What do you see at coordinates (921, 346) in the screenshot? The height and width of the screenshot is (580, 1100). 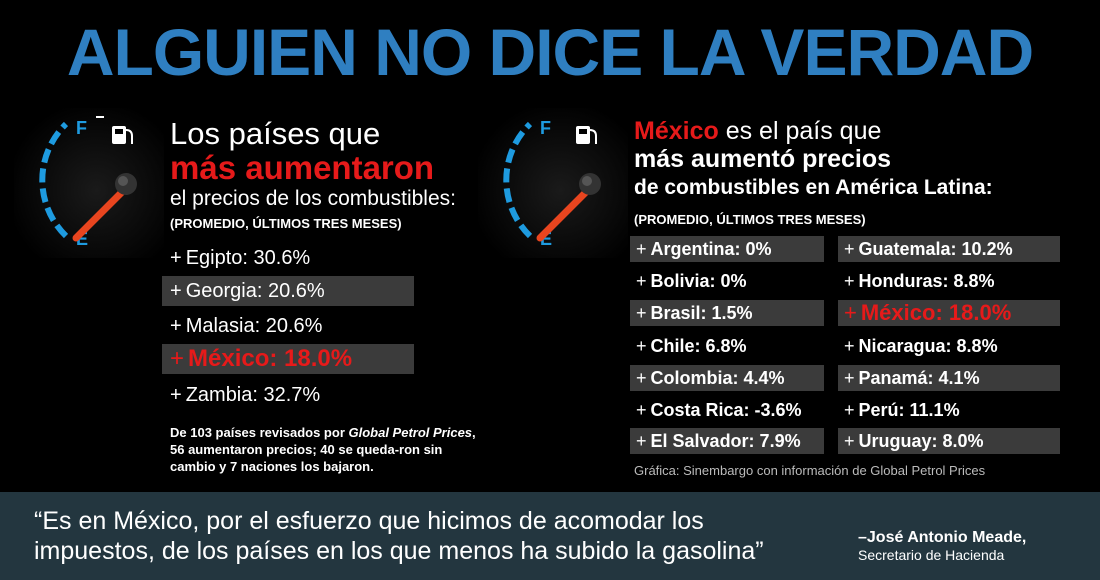 I see `list-item: + Nicaragua: 8.8%` at bounding box center [921, 346].